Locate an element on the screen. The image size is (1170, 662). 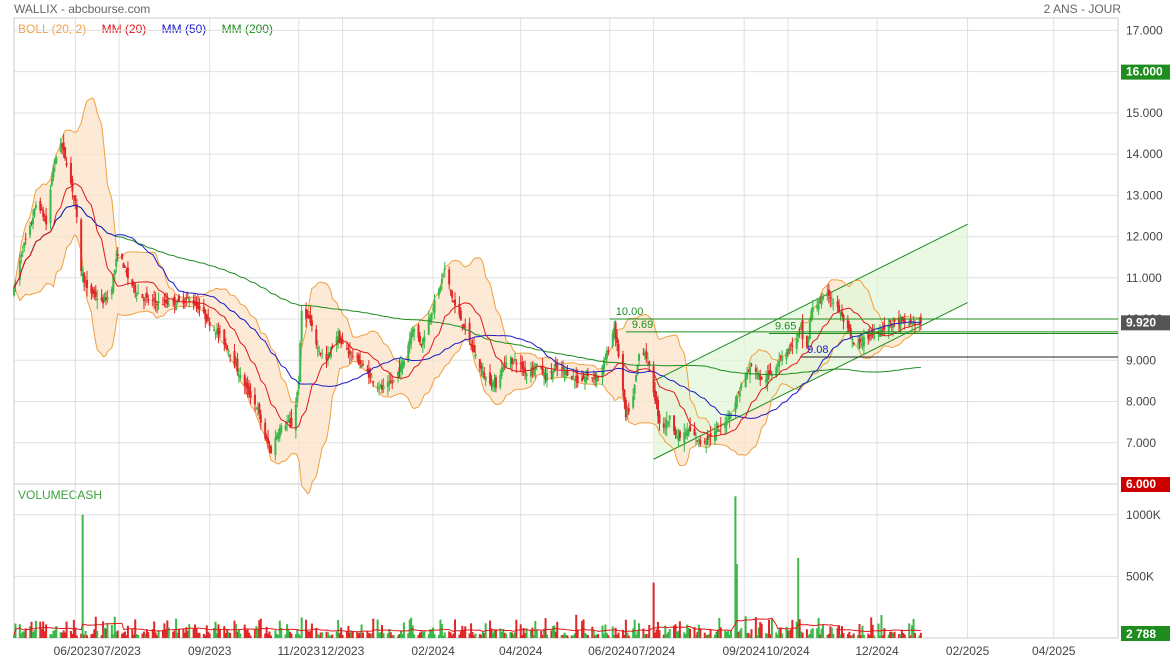
legend-mm20: MM (20) is located at coordinates (124, 29).